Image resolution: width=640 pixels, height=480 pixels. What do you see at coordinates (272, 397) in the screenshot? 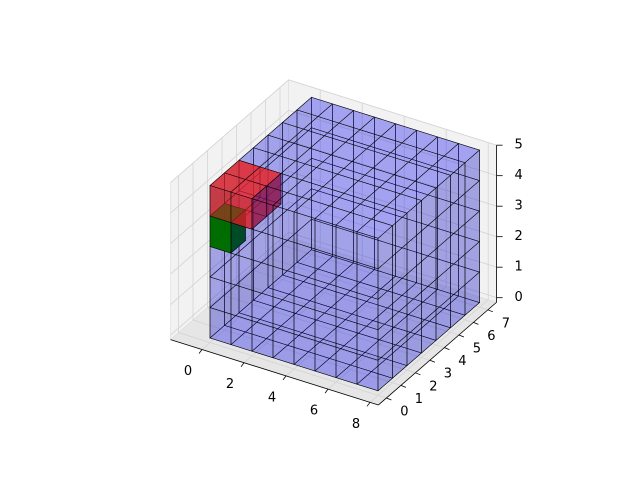
I see `x-tick-label: 4` at bounding box center [272, 397].